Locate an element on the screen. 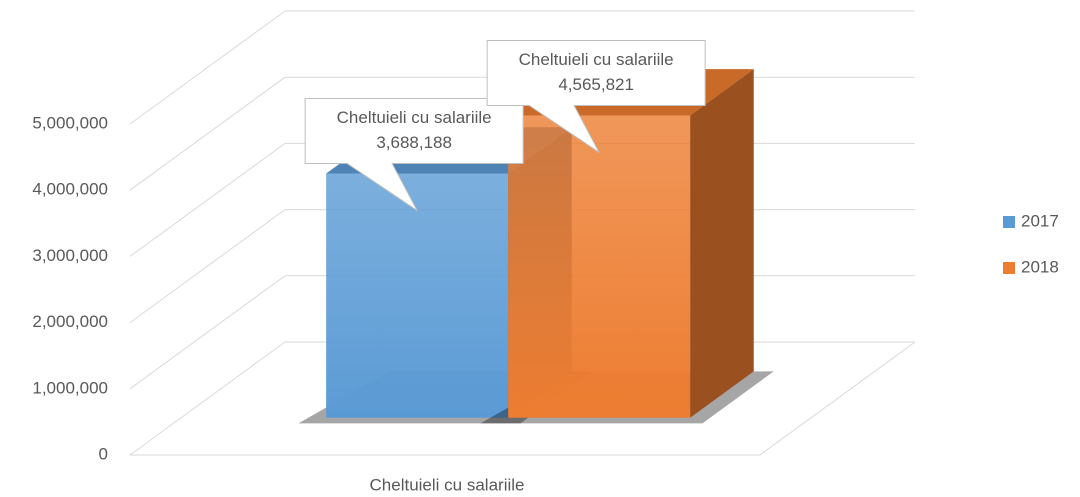 The height and width of the screenshot is (497, 1080). y-tick-label: 2,000,000 is located at coordinates (70, 321).